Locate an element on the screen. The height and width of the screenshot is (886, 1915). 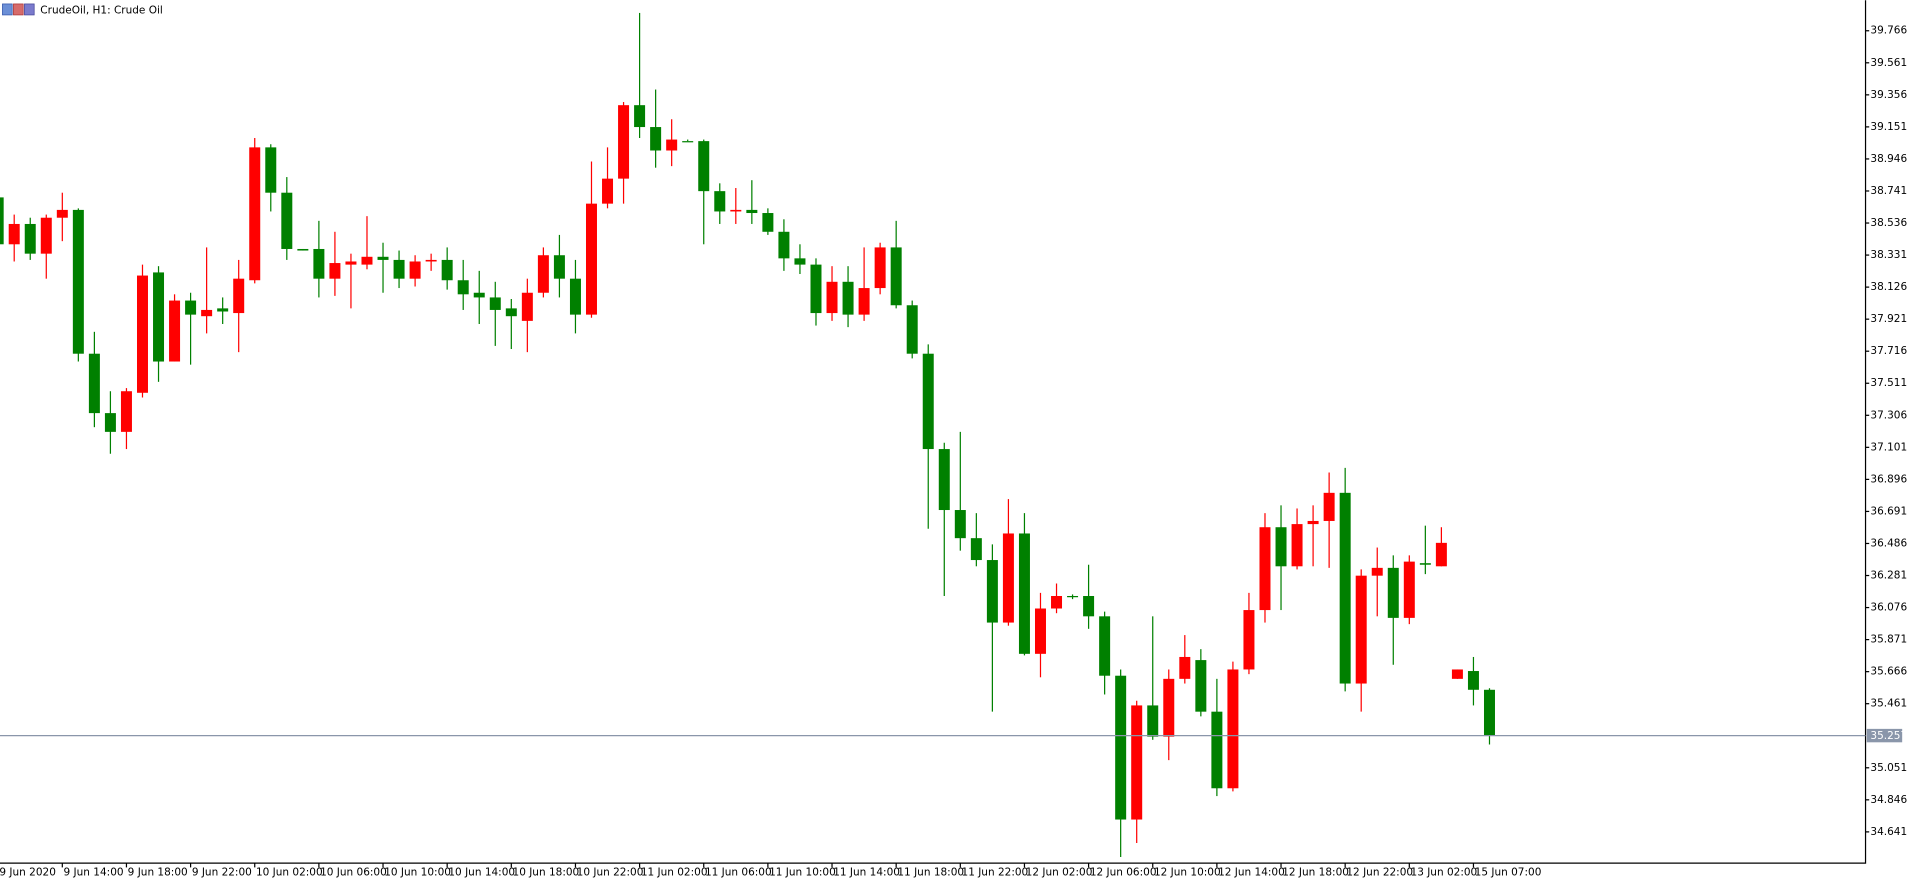
x-tick-label: 9 Jun 18:00 is located at coordinates (158, 872).